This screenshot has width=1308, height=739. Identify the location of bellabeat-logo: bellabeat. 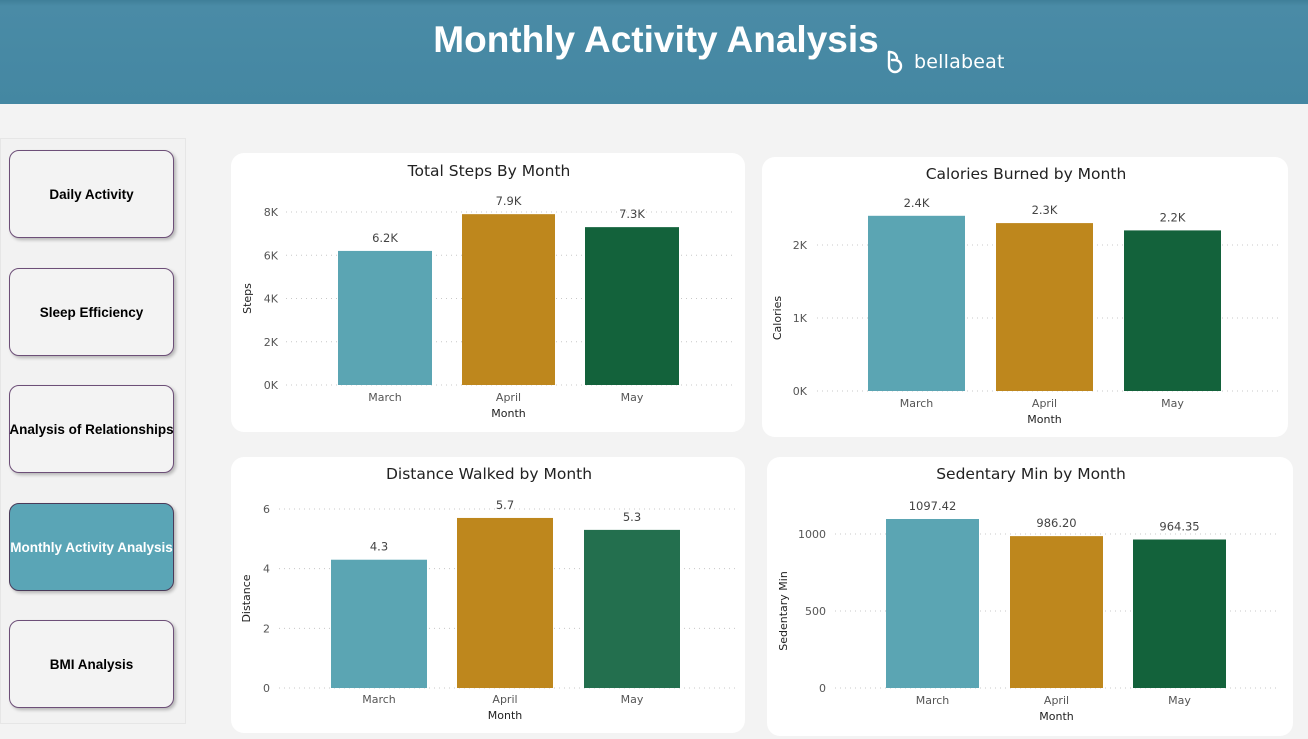
(943, 62).